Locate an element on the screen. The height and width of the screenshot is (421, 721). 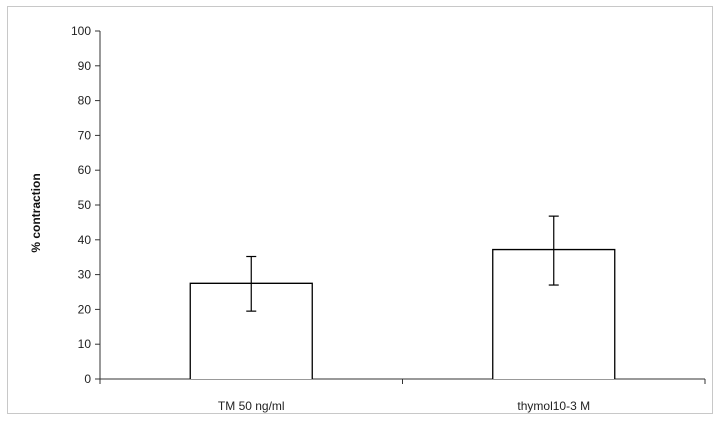
y-axis-label: % contraction is located at coordinates (36, 212).